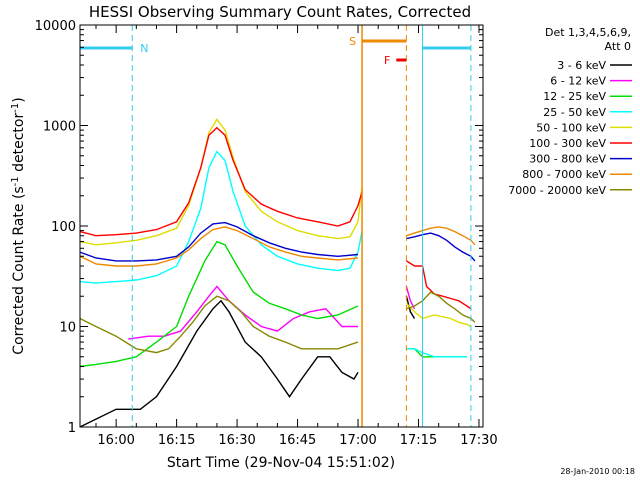 The height and width of the screenshot is (480, 640). I want to click on legend-entry-label: 800 - 7000 keV, so click(564, 174).